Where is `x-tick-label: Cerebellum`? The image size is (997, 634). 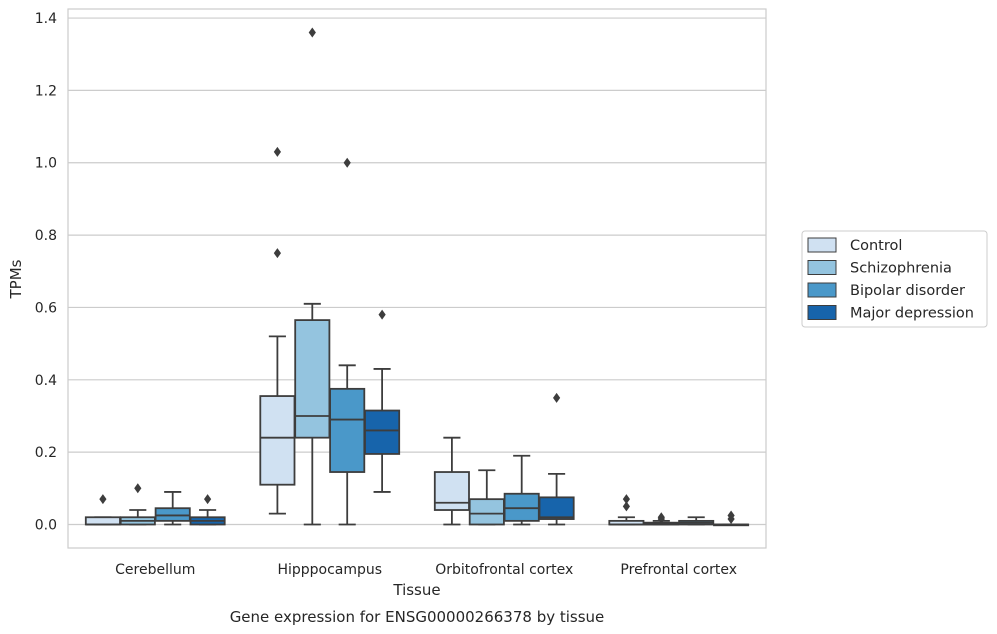 x-tick-label: Cerebellum is located at coordinates (155, 570).